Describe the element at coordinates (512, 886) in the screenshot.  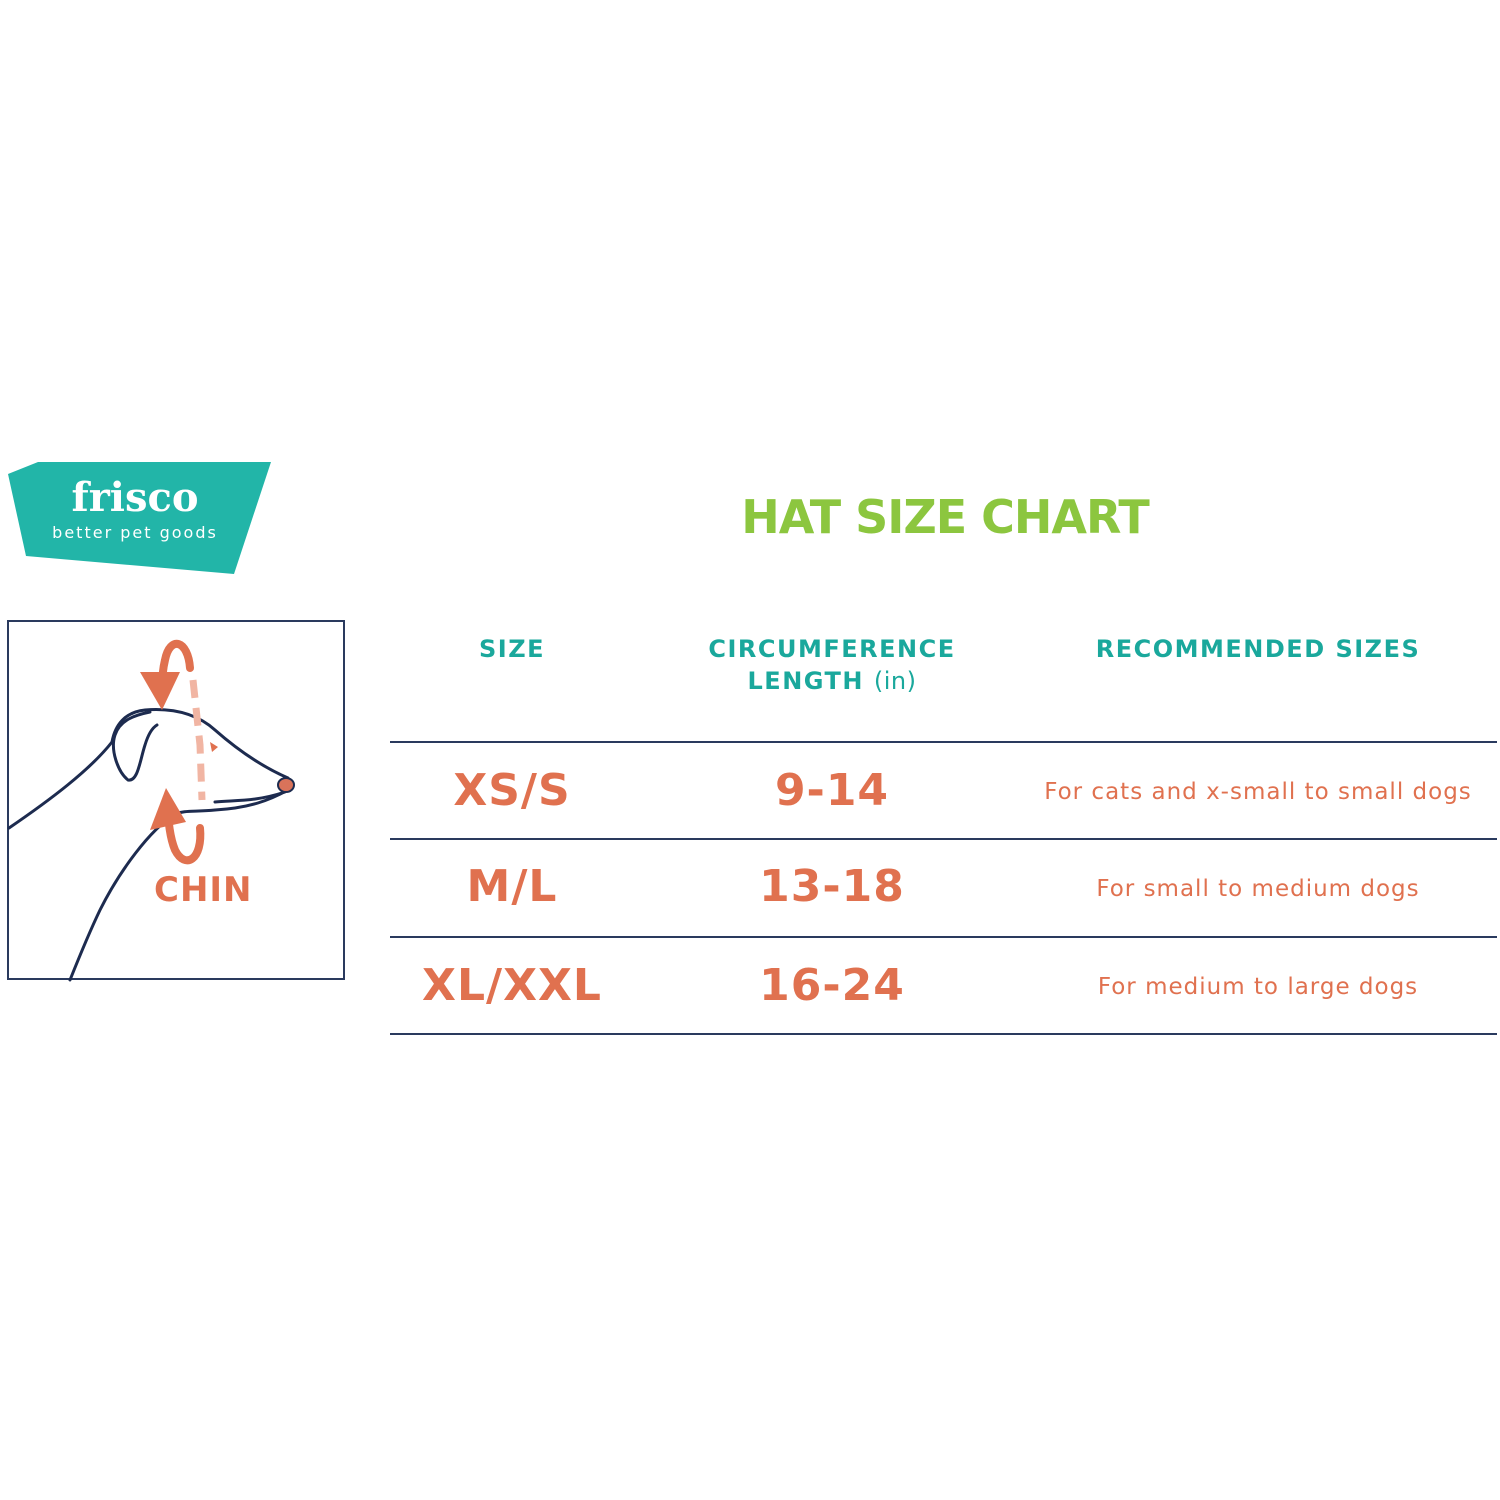
I see `size-value: M/L` at that location.